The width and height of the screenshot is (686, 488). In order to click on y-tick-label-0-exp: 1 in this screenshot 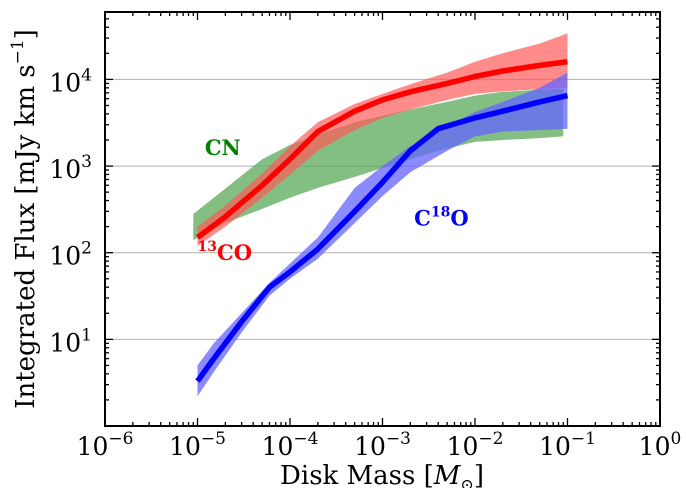, I will do `click(86, 335)`.